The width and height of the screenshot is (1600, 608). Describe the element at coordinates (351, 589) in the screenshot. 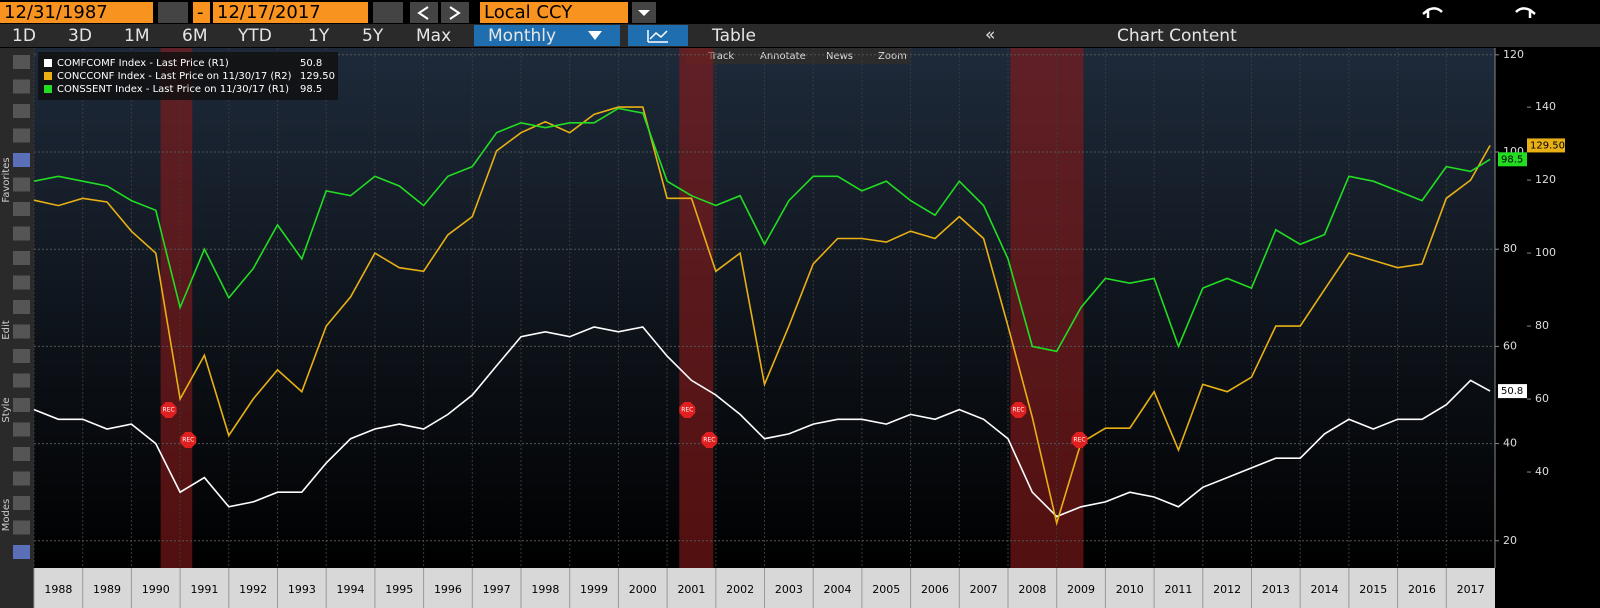

I see `x-tick-label: 1994` at that location.